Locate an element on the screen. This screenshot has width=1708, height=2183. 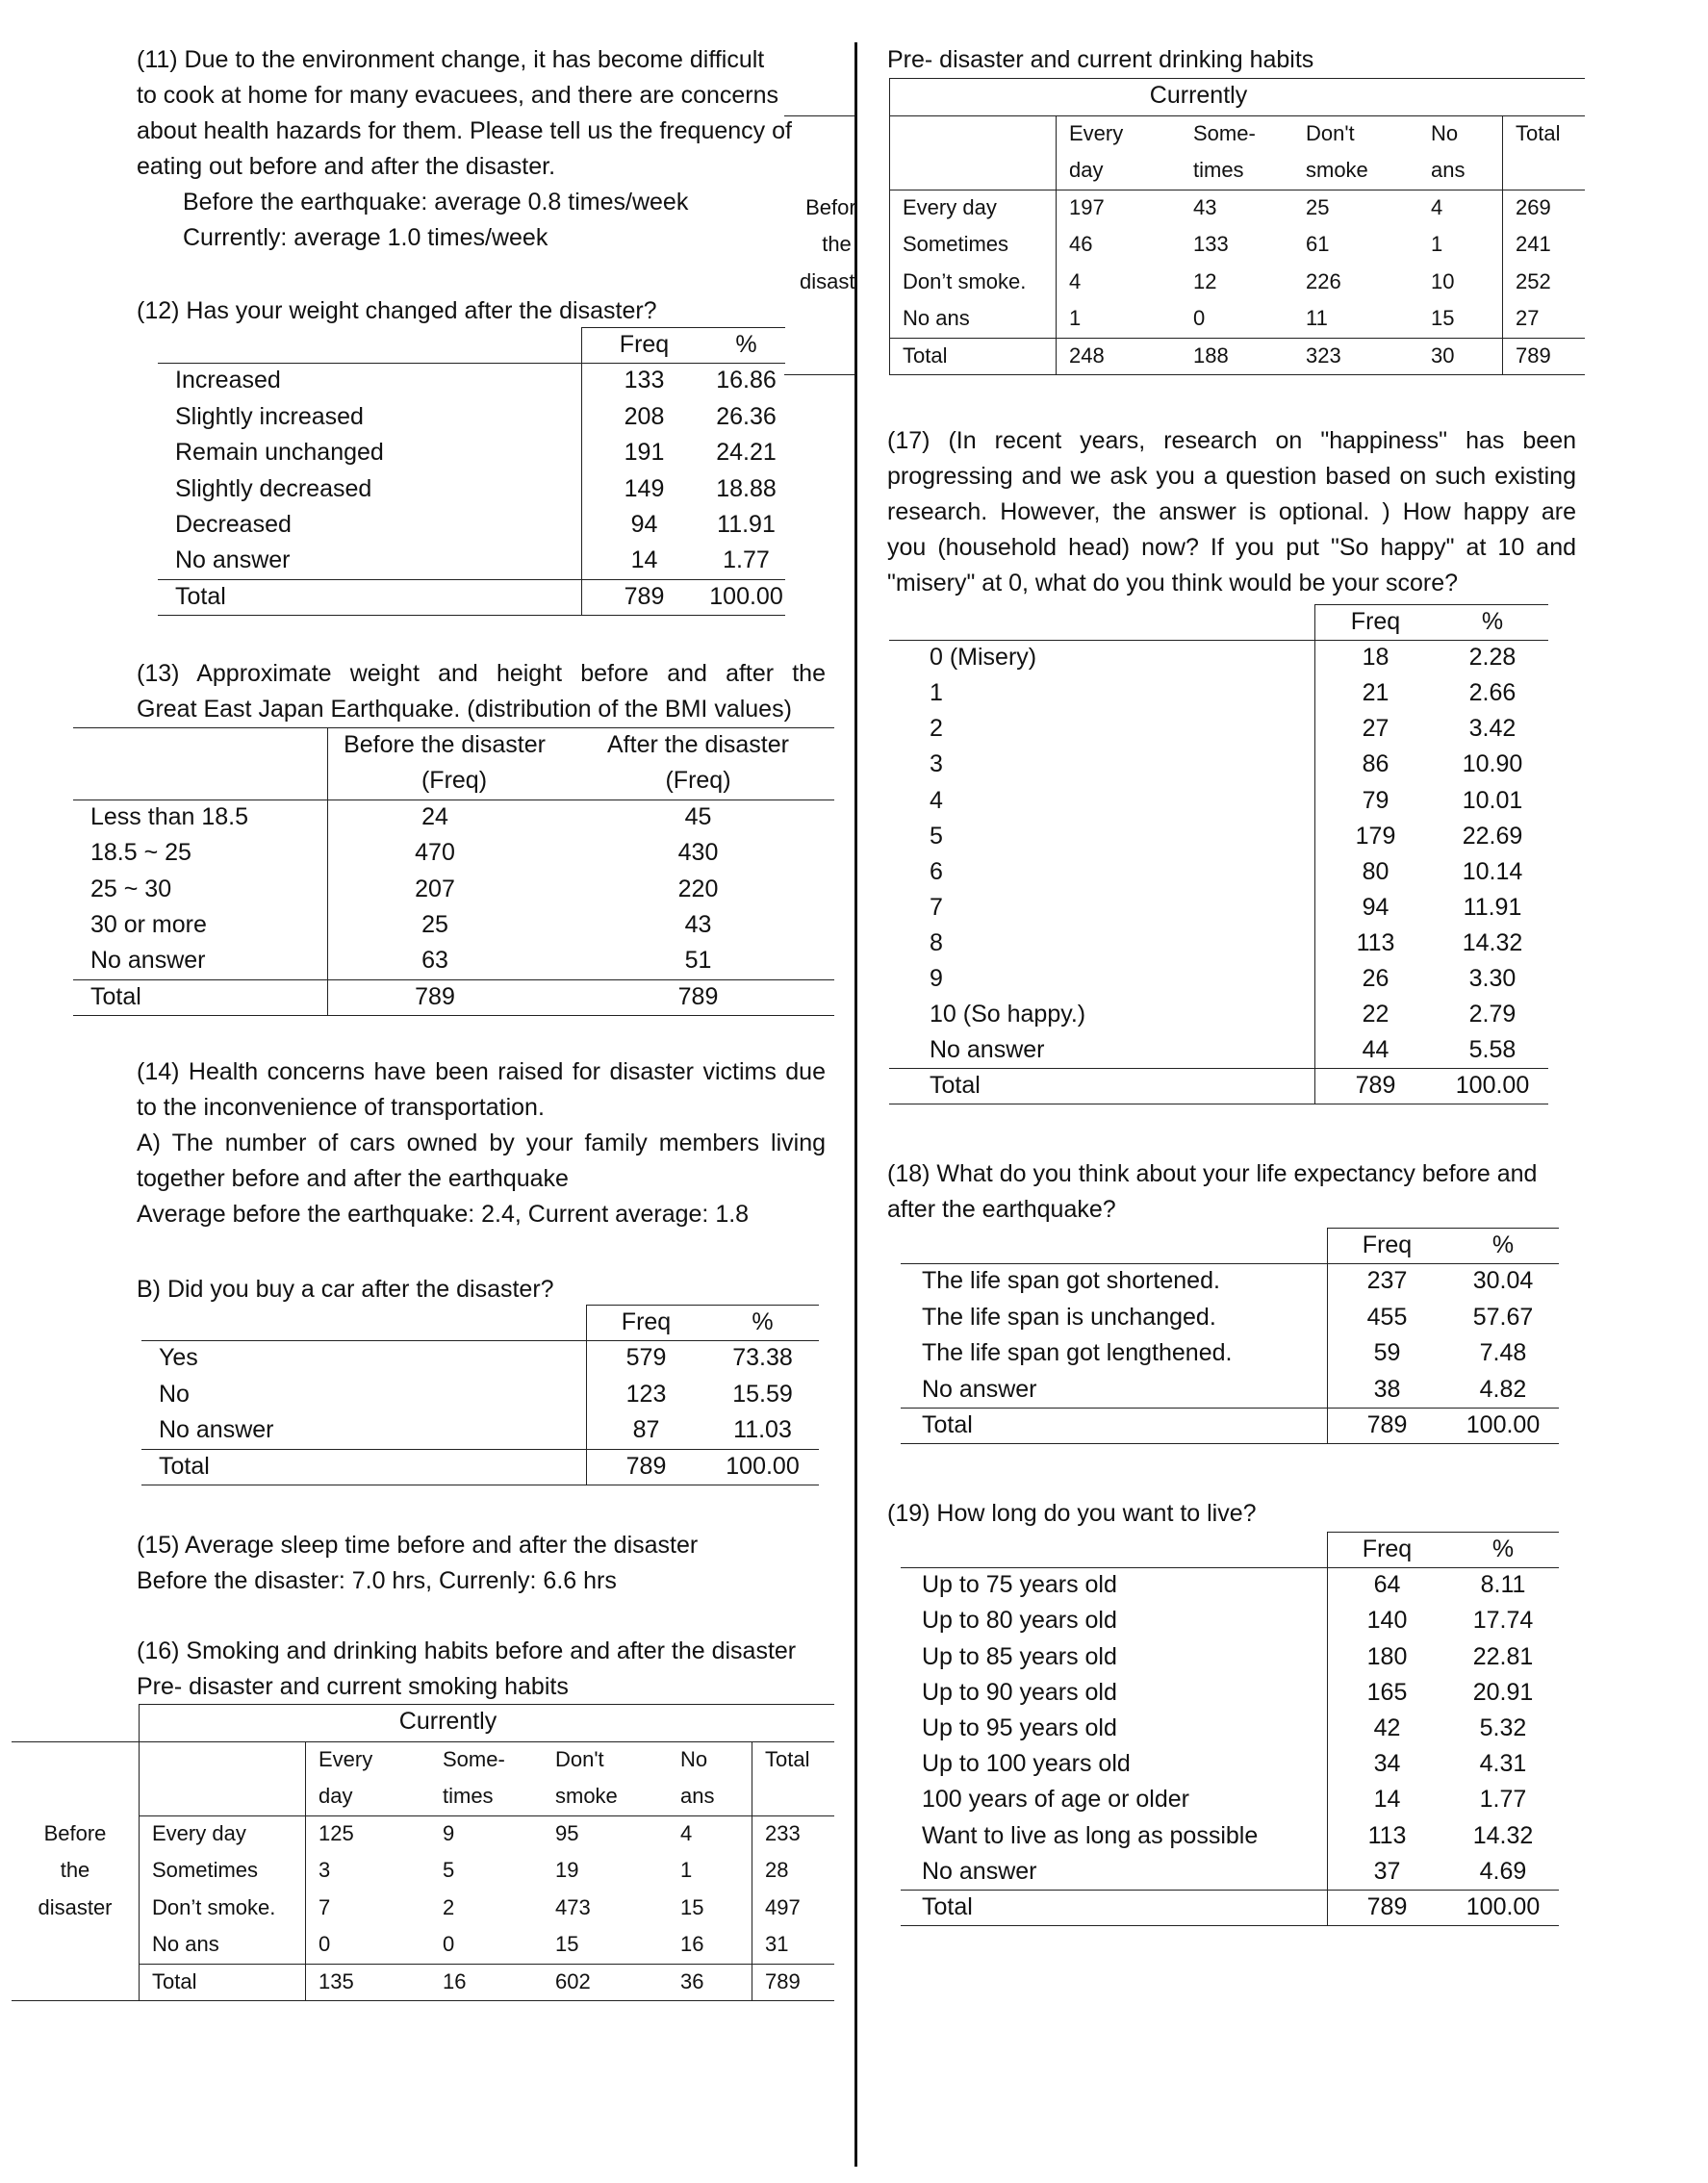
column-header-after: After the disaster is located at coordinates (698, 744).